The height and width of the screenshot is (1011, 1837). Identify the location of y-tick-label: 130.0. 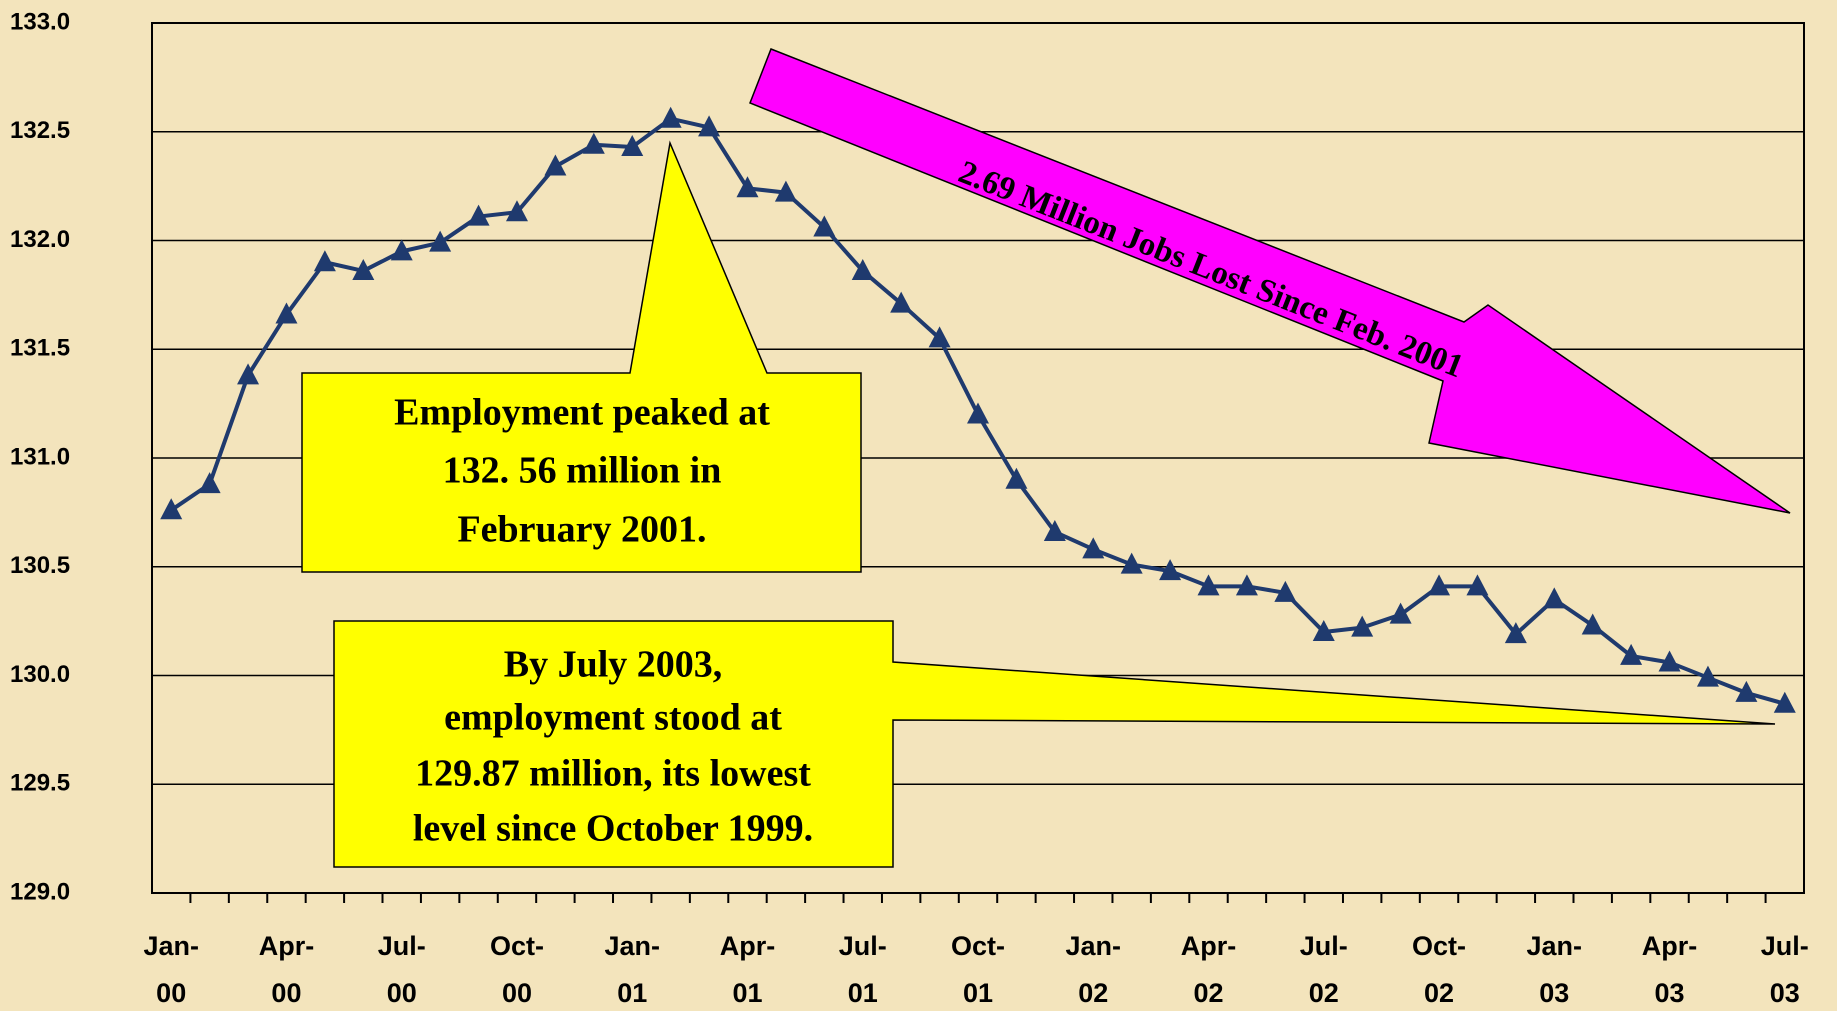
(40, 674).